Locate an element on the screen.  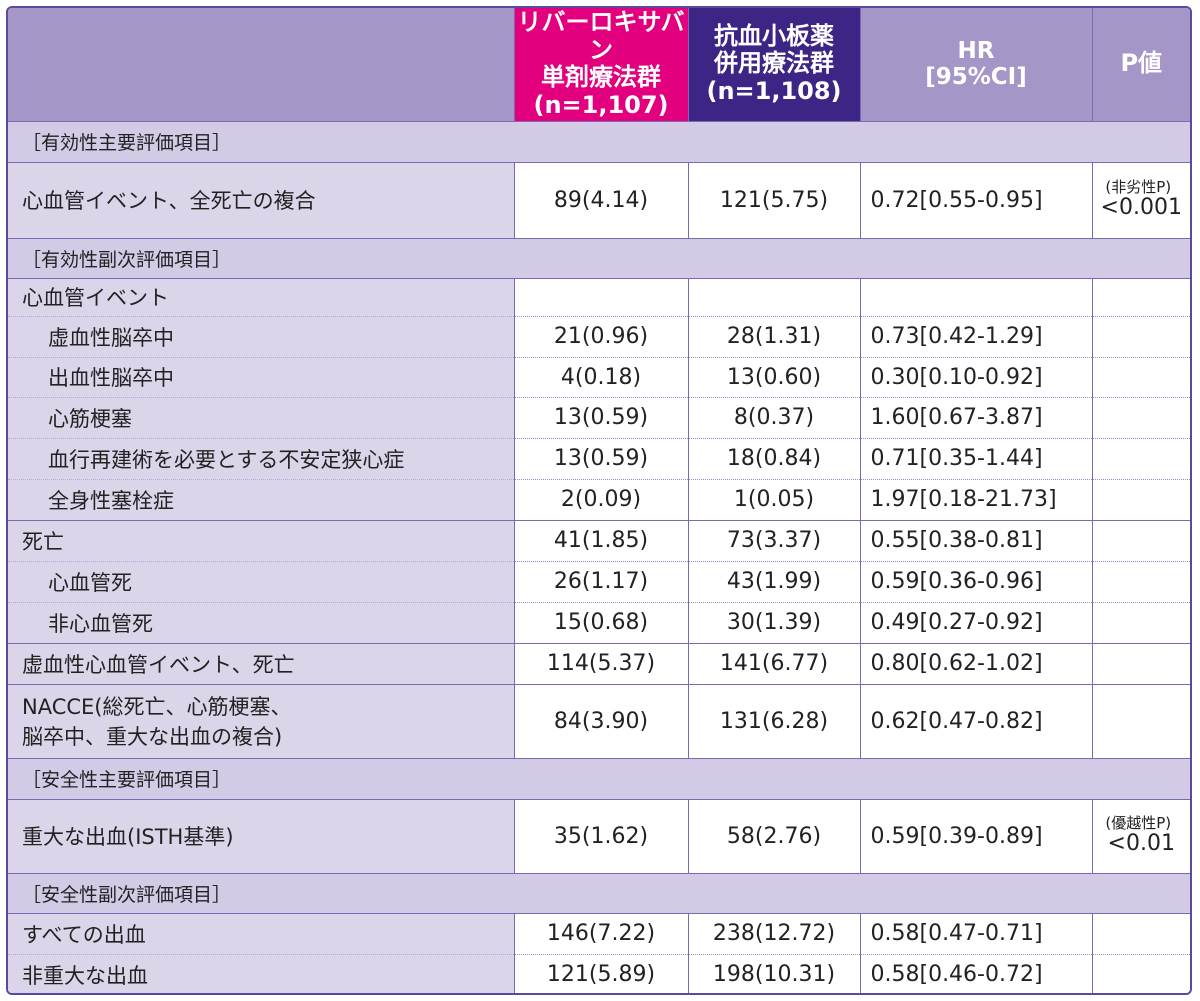
table-row: 心血管イベント is located at coordinates (599, 297).